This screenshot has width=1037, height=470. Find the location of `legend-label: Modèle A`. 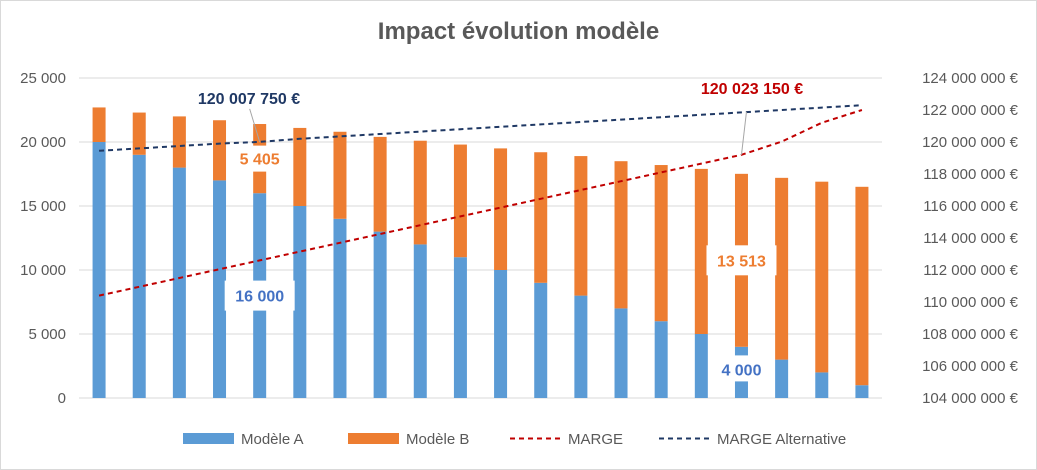

legend-label: Modèle A is located at coordinates (272, 439).